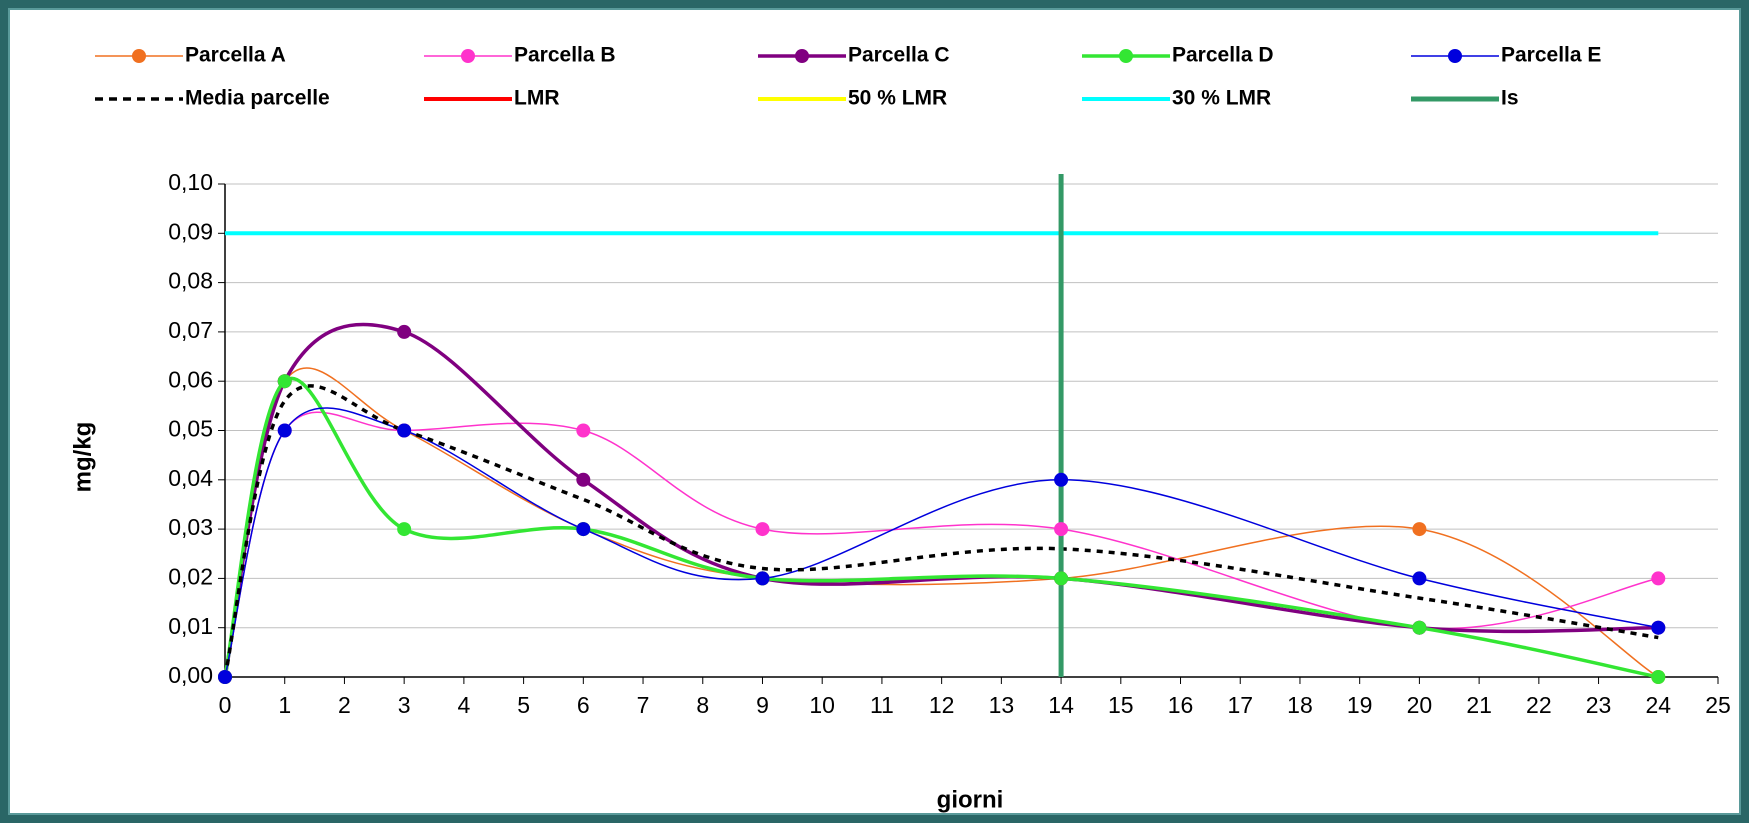 Image resolution: width=1749 pixels, height=823 pixels. Describe the element at coordinates (190, 330) in the screenshot. I see `y-tick-label: 0,07` at that location.